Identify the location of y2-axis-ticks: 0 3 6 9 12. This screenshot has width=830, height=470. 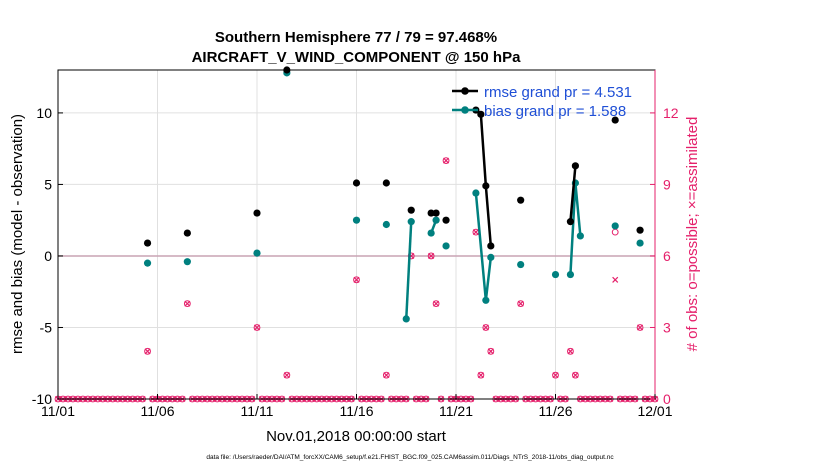
(664, 256).